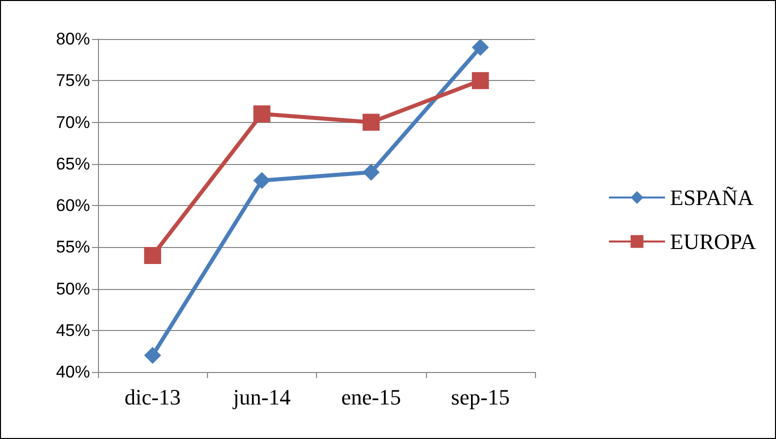 Image resolution: width=776 pixels, height=439 pixels. I want to click on y-tick-label: 40%, so click(73, 372).